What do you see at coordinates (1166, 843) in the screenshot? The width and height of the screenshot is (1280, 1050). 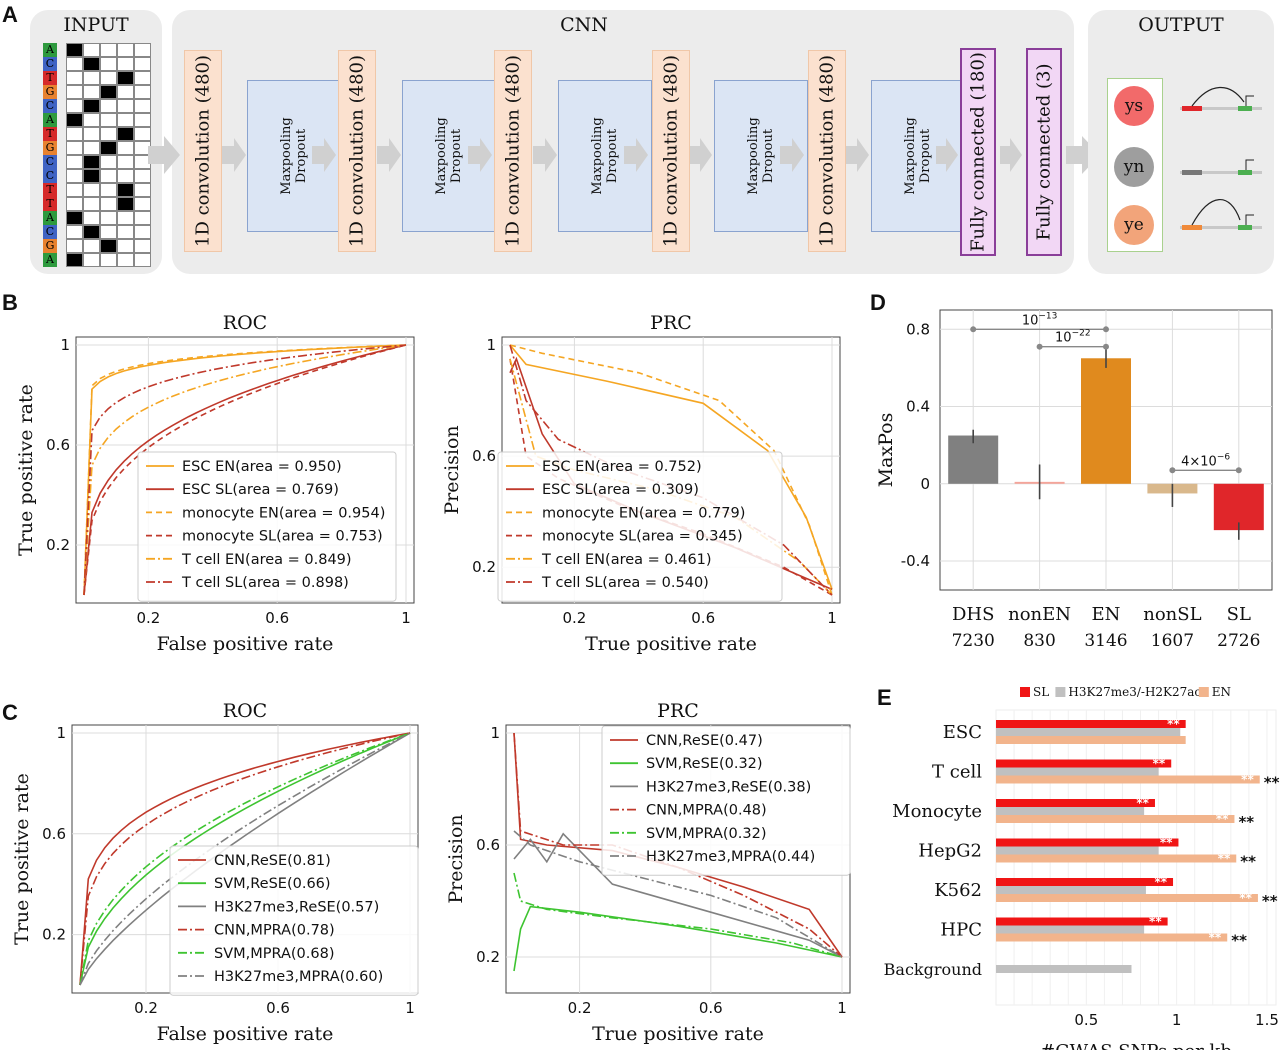 I see `inner-significance: **` at bounding box center [1166, 843].